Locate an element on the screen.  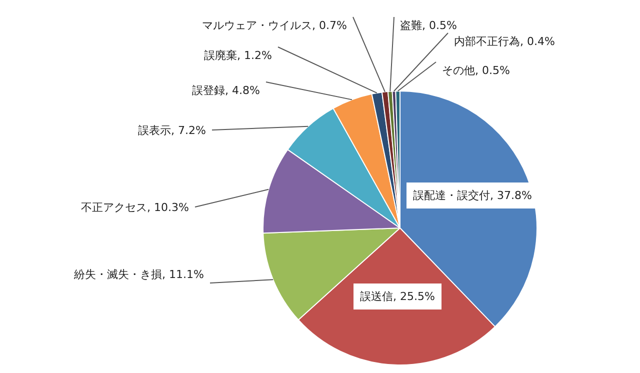
slice-label: 誤送信, 25.5% is located at coordinates (397, 296).